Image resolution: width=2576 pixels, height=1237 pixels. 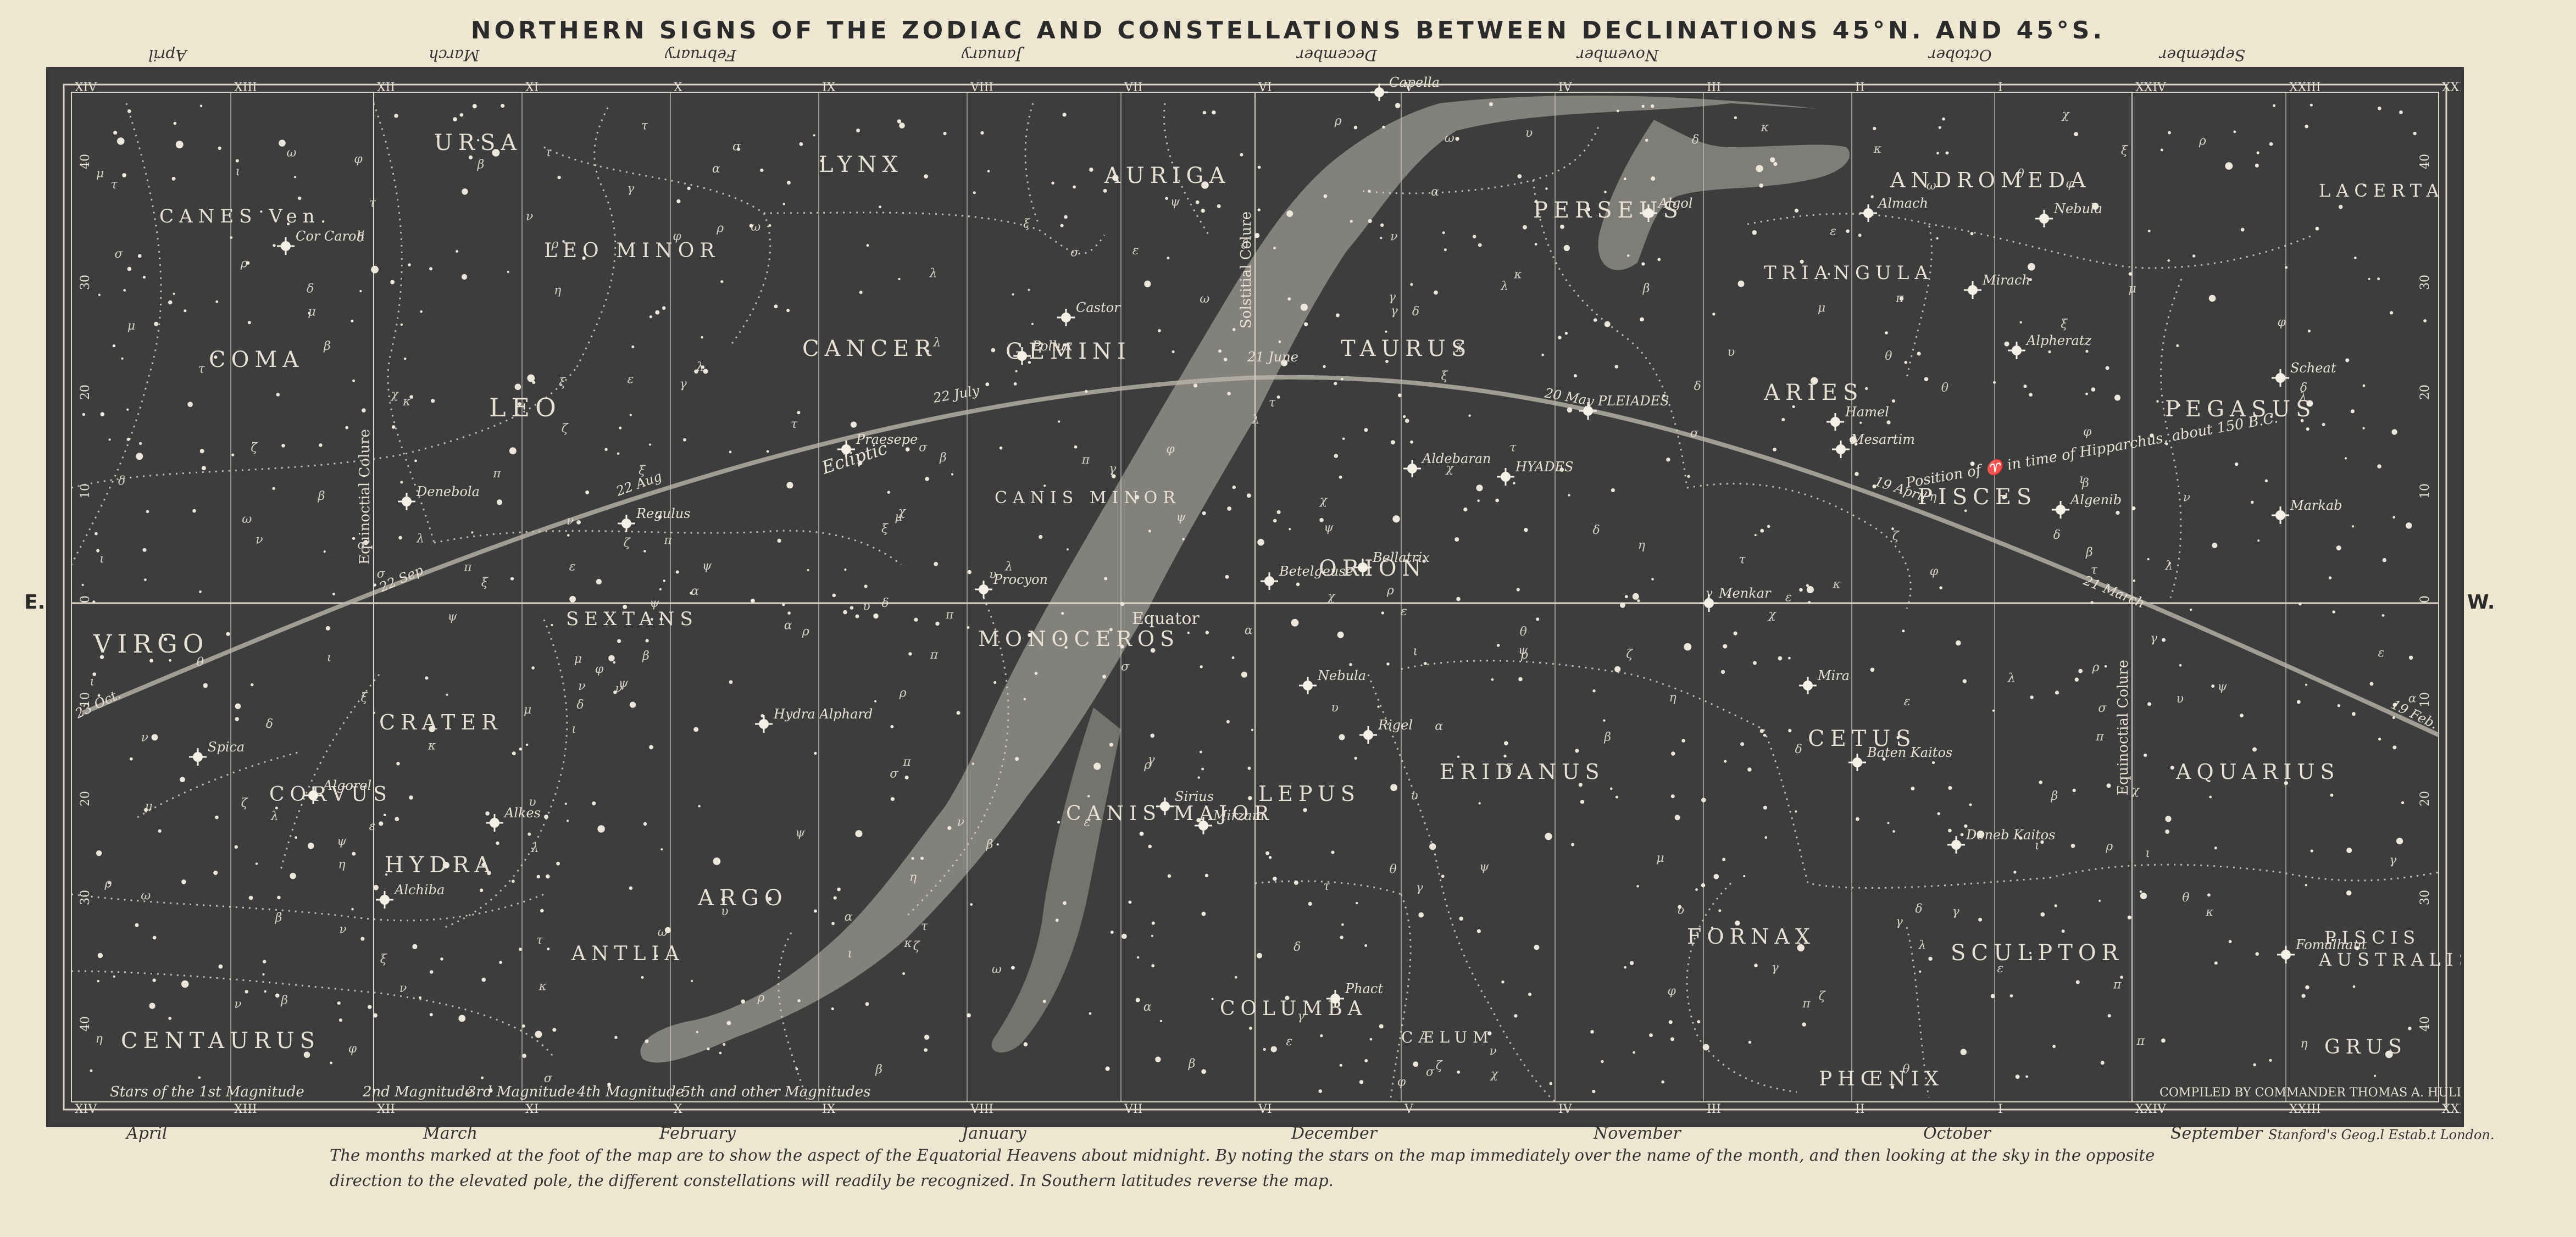 What do you see at coordinates (2425, 491) in the screenshot?
I see `declination-label-right: 10` at bounding box center [2425, 491].